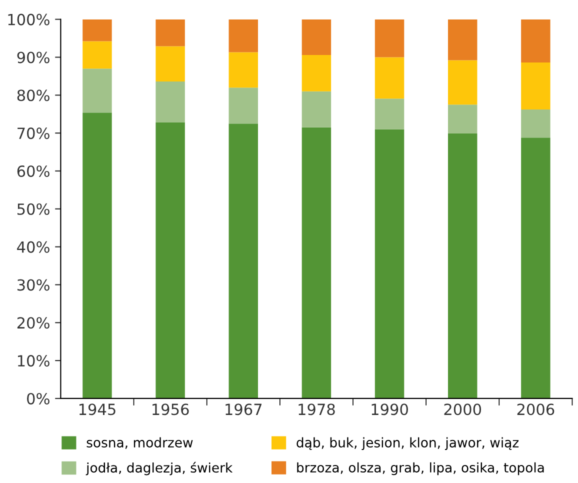 The width and height of the screenshot is (578, 483). What do you see at coordinates (390, 410) in the screenshot?
I see `x-tick-label: 1990` at bounding box center [390, 410].